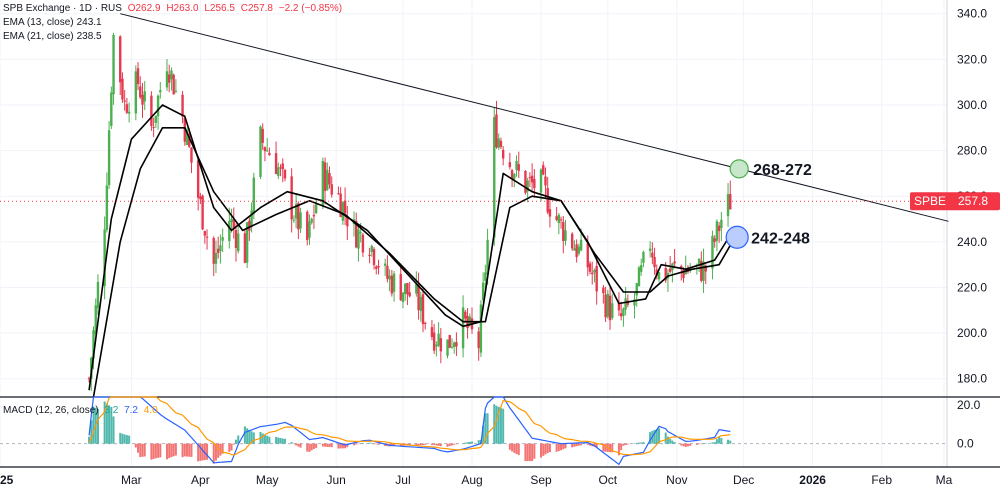 The image size is (1000, 496). Describe the element at coordinates (944, 480) in the screenshot. I see `x-tick-label: Ma` at that location.